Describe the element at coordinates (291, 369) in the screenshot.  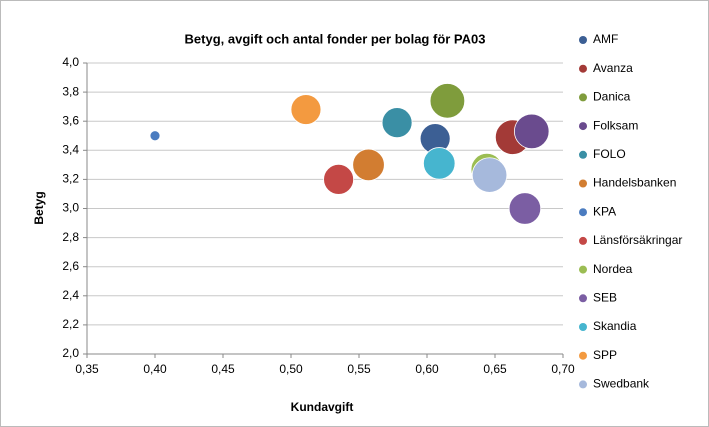
I see `x-tick-label: 0,50` at that location.